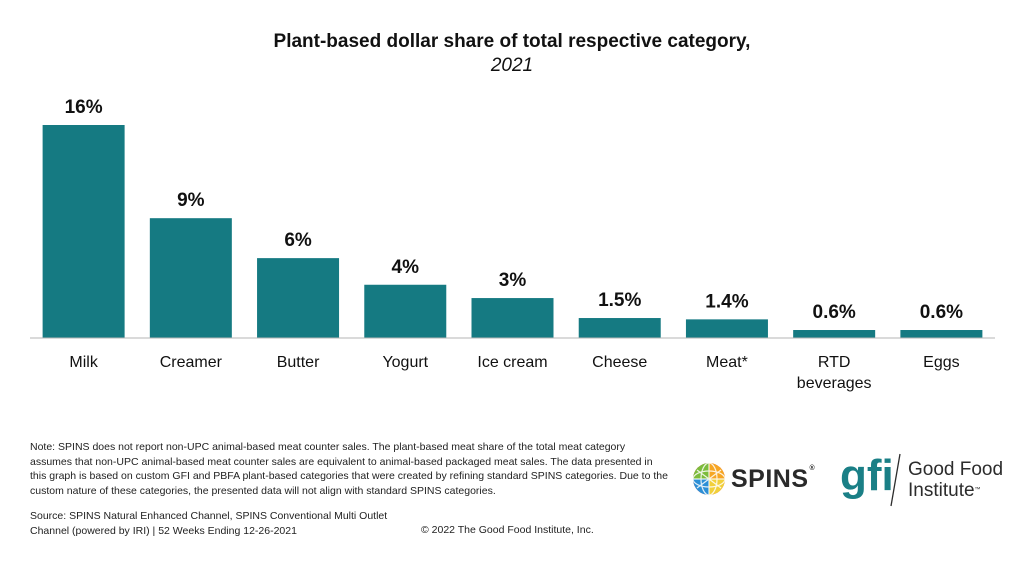  What do you see at coordinates (834, 312) in the screenshot?
I see `value-label-7: 0.6%` at bounding box center [834, 312].